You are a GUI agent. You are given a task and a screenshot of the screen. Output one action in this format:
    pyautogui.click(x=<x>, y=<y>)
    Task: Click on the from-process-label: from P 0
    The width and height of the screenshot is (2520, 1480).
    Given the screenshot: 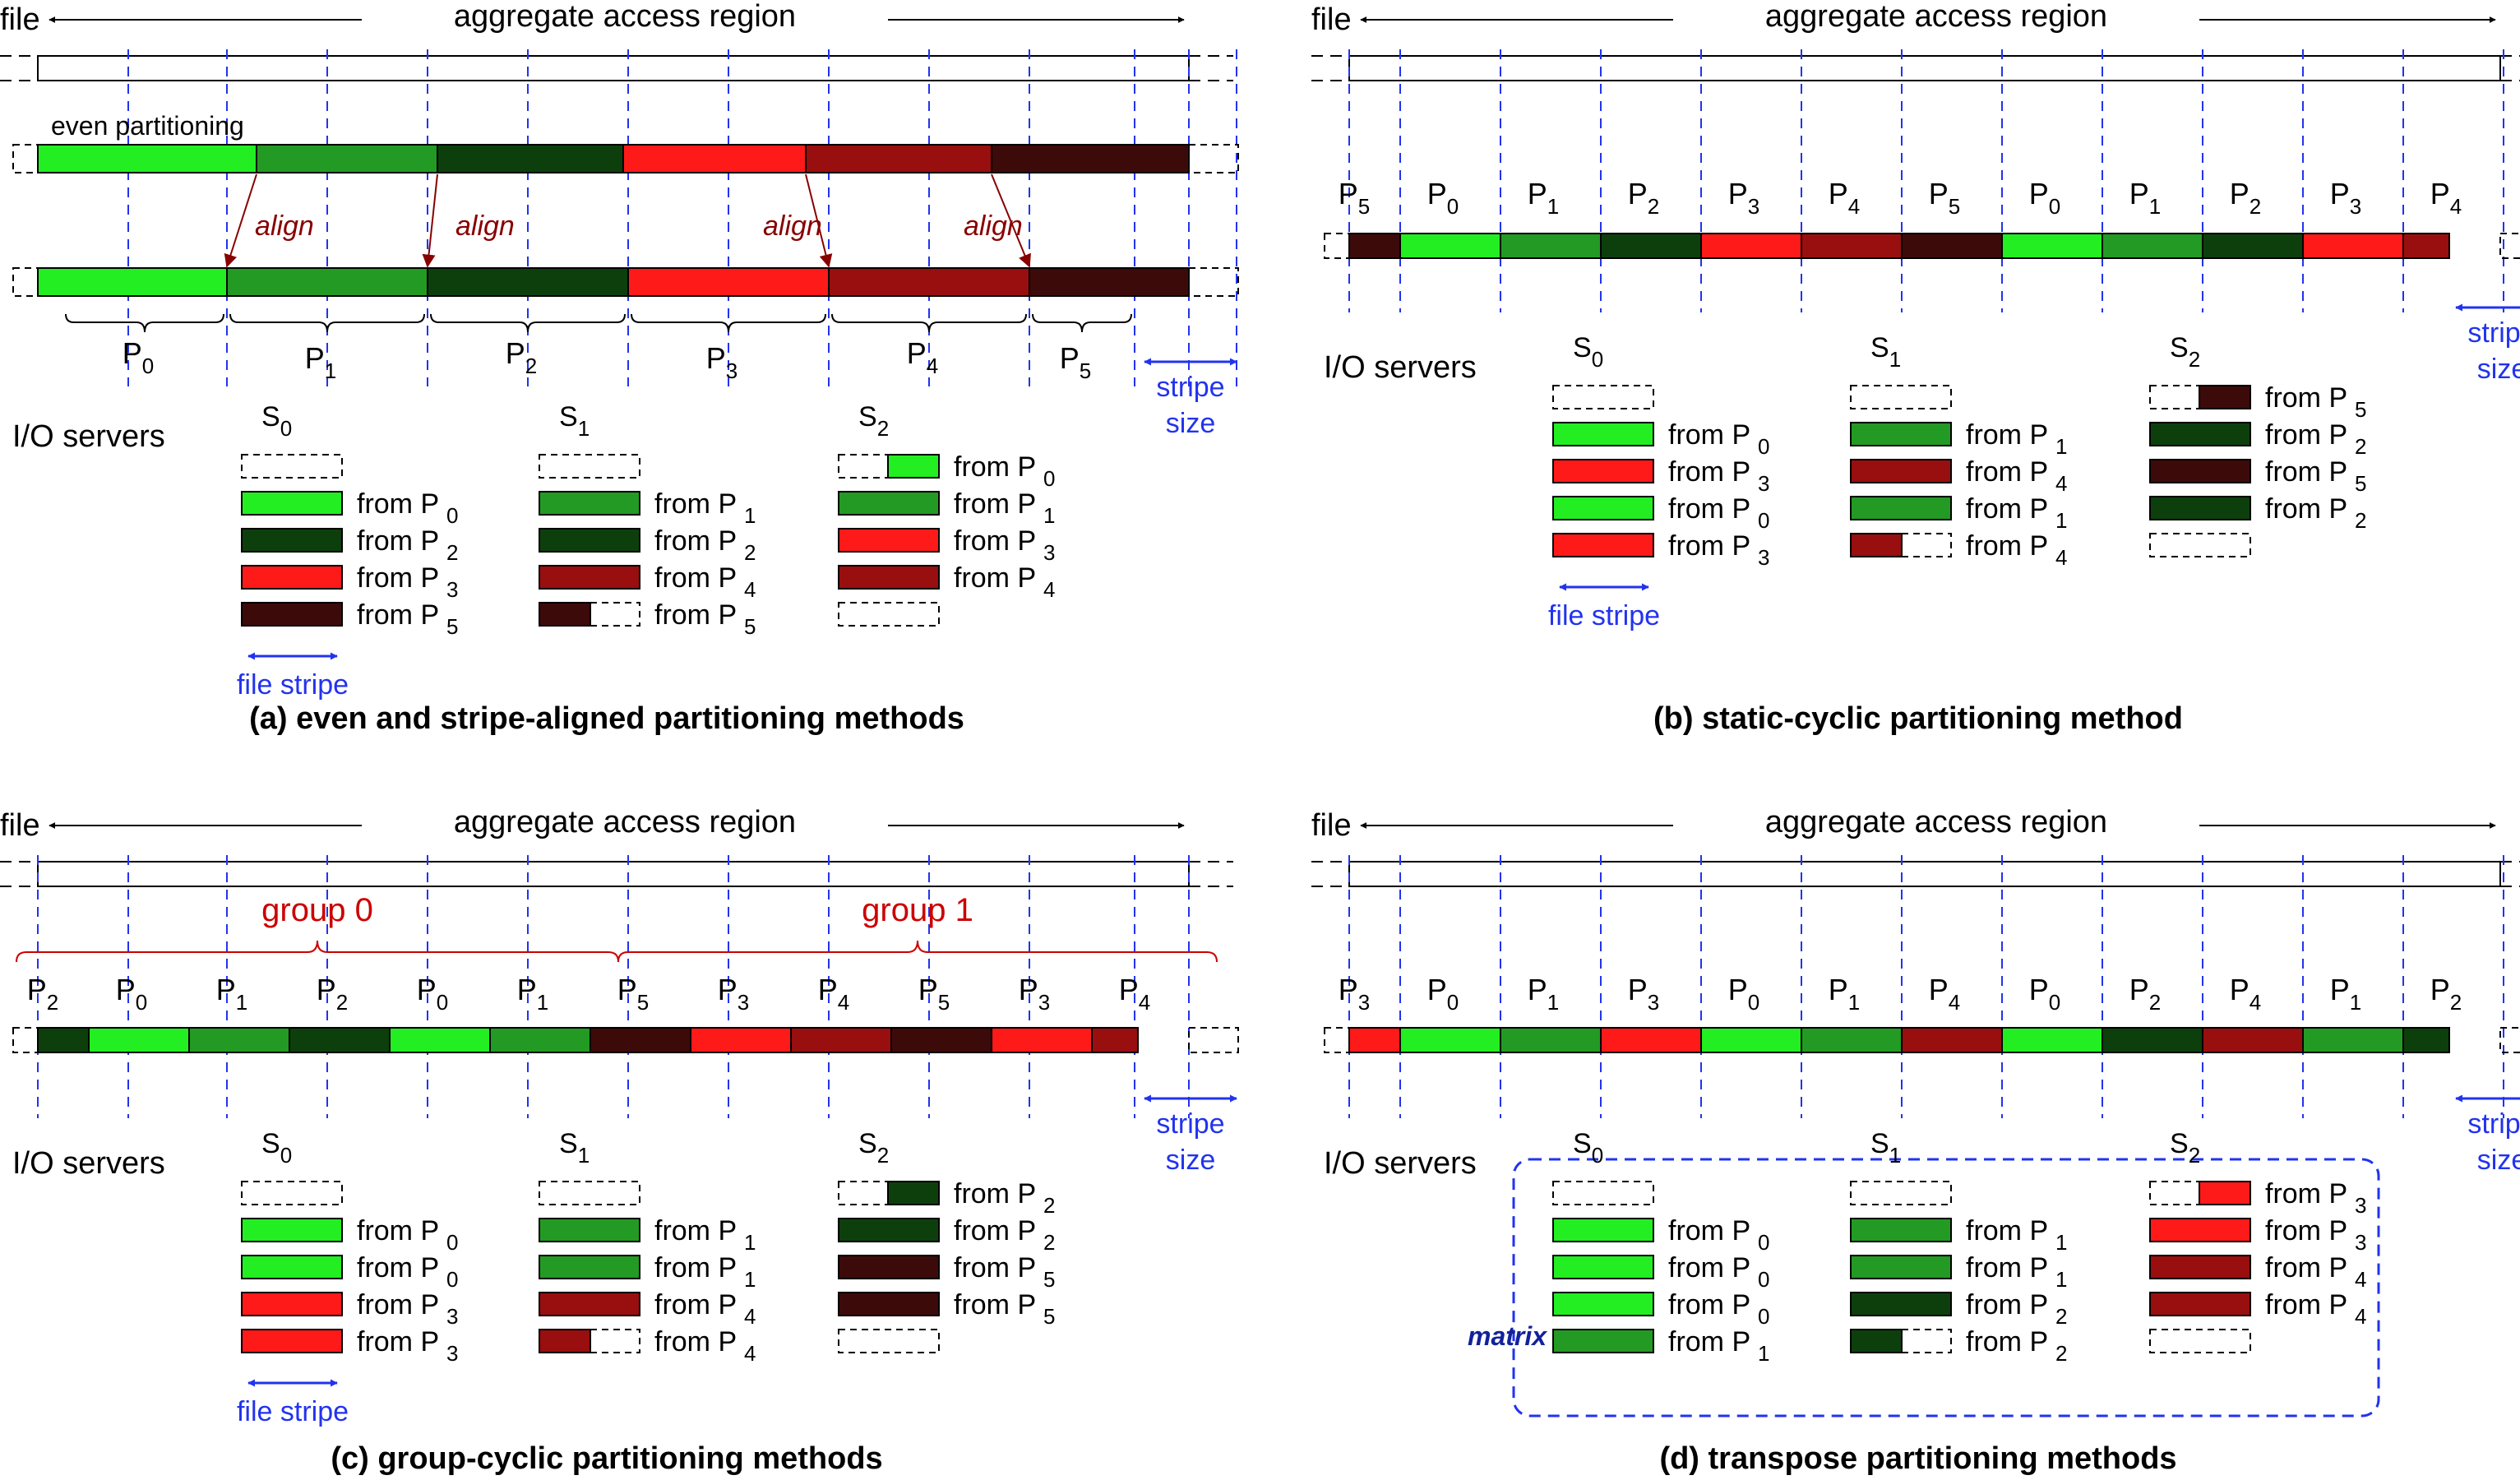 What is the action you would take?
    pyautogui.click(x=1718, y=1235)
    